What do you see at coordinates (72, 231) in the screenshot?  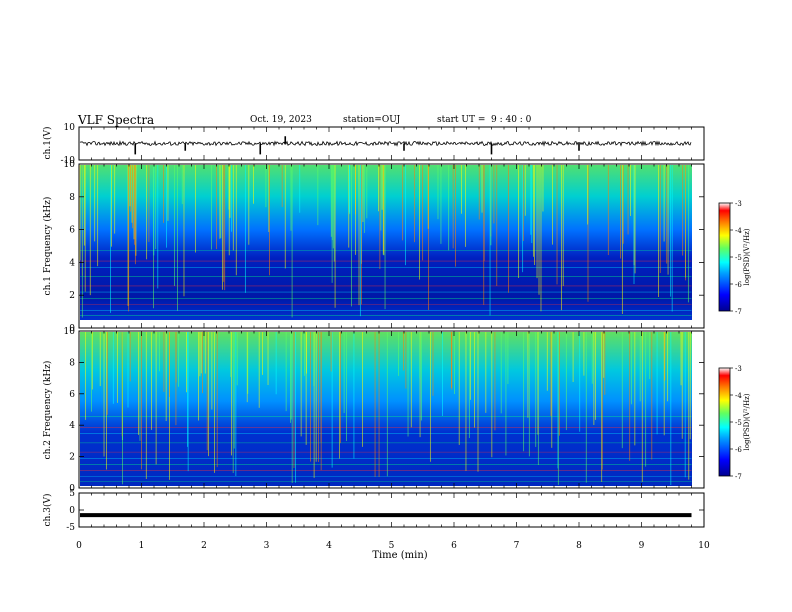 I see `ch1-spectrogram-ytick-label: 6` at bounding box center [72, 231].